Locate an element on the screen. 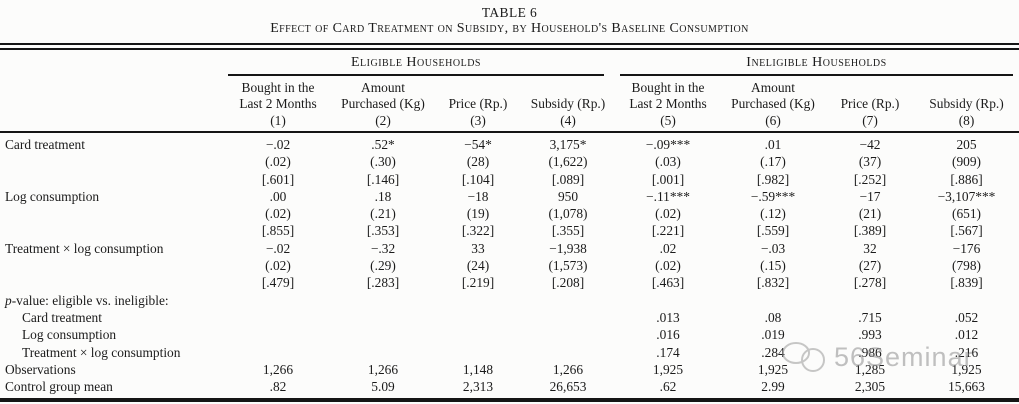 This screenshot has height=404, width=1019. value-cell: (24) is located at coordinates (478, 266).